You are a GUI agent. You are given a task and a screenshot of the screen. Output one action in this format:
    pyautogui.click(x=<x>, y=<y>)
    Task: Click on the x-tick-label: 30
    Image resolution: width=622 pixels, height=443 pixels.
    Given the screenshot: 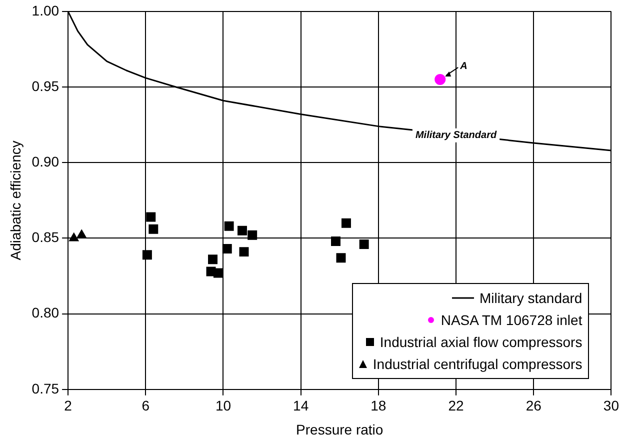 What is the action you would take?
    pyautogui.click(x=611, y=406)
    